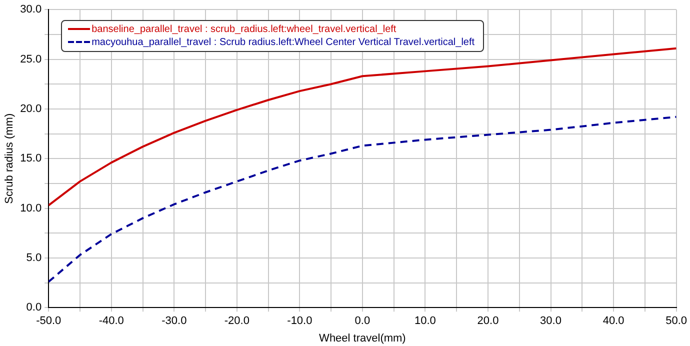  I want to click on x-tick-label: -50.0, so click(49, 321).